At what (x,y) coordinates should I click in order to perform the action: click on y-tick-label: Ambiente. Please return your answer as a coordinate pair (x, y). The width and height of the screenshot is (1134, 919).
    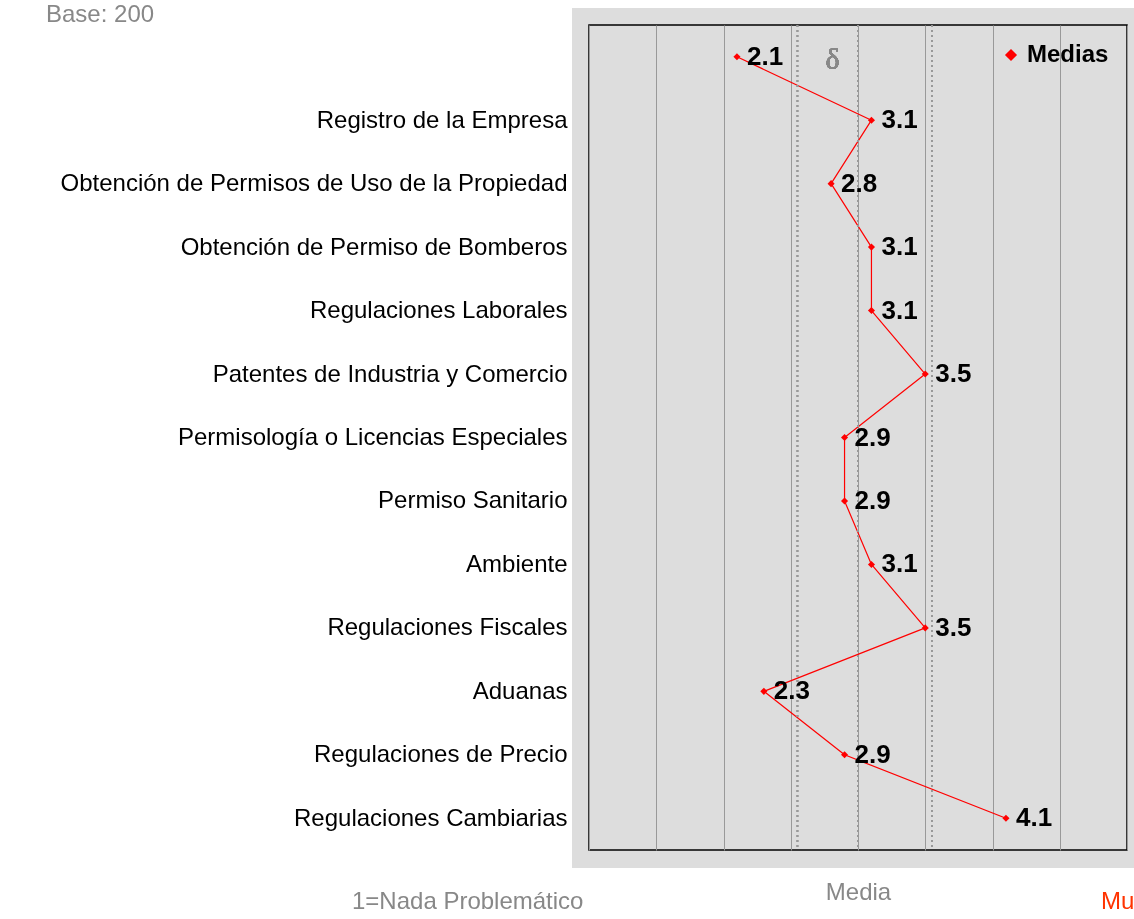
    Looking at the image, I should click on (517, 563).